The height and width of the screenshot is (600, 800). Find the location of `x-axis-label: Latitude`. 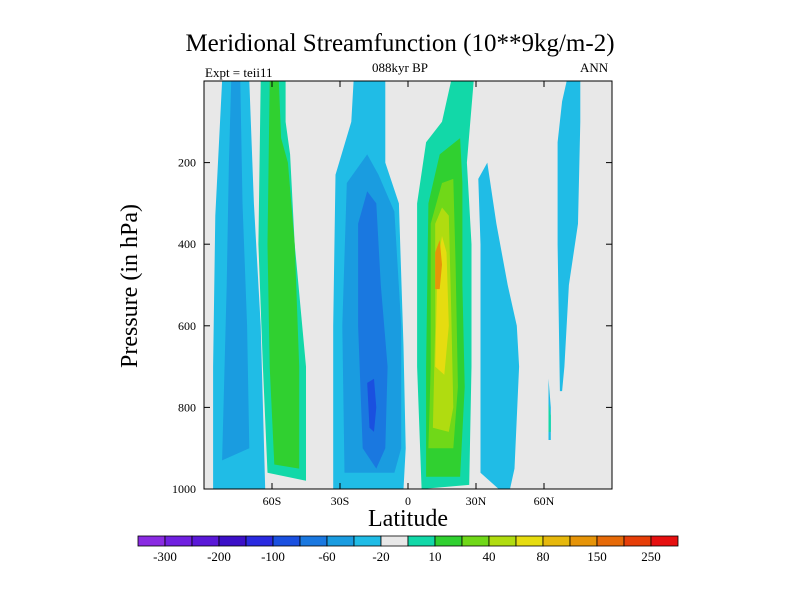

x-axis-label: Latitude is located at coordinates (408, 519).